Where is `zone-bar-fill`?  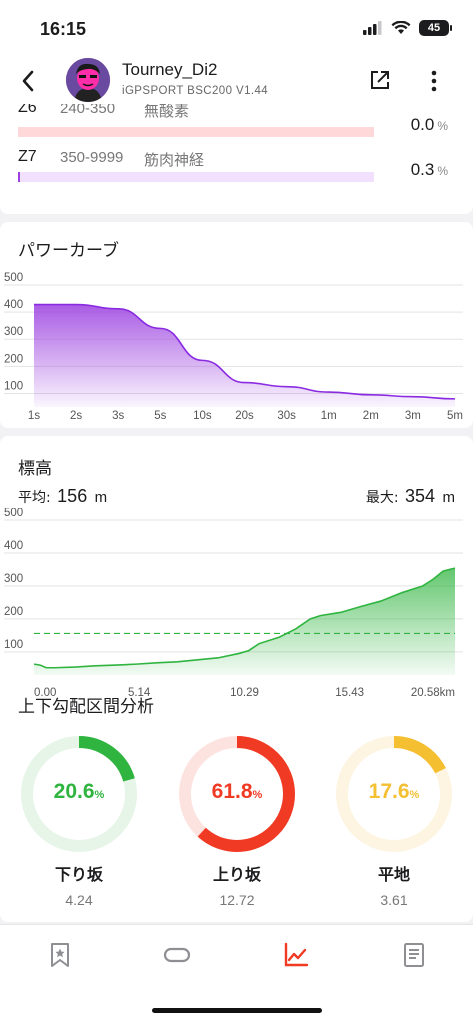 zone-bar-fill is located at coordinates (19, 177).